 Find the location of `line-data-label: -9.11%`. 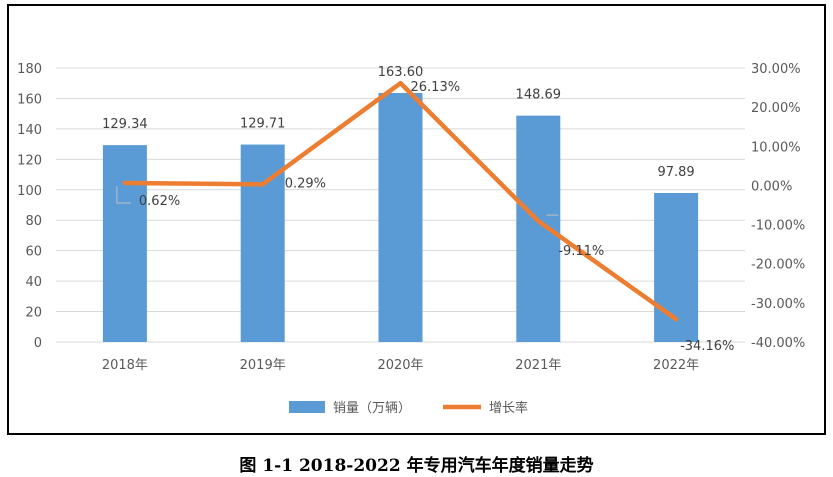

line-data-label: -9.11% is located at coordinates (581, 251).